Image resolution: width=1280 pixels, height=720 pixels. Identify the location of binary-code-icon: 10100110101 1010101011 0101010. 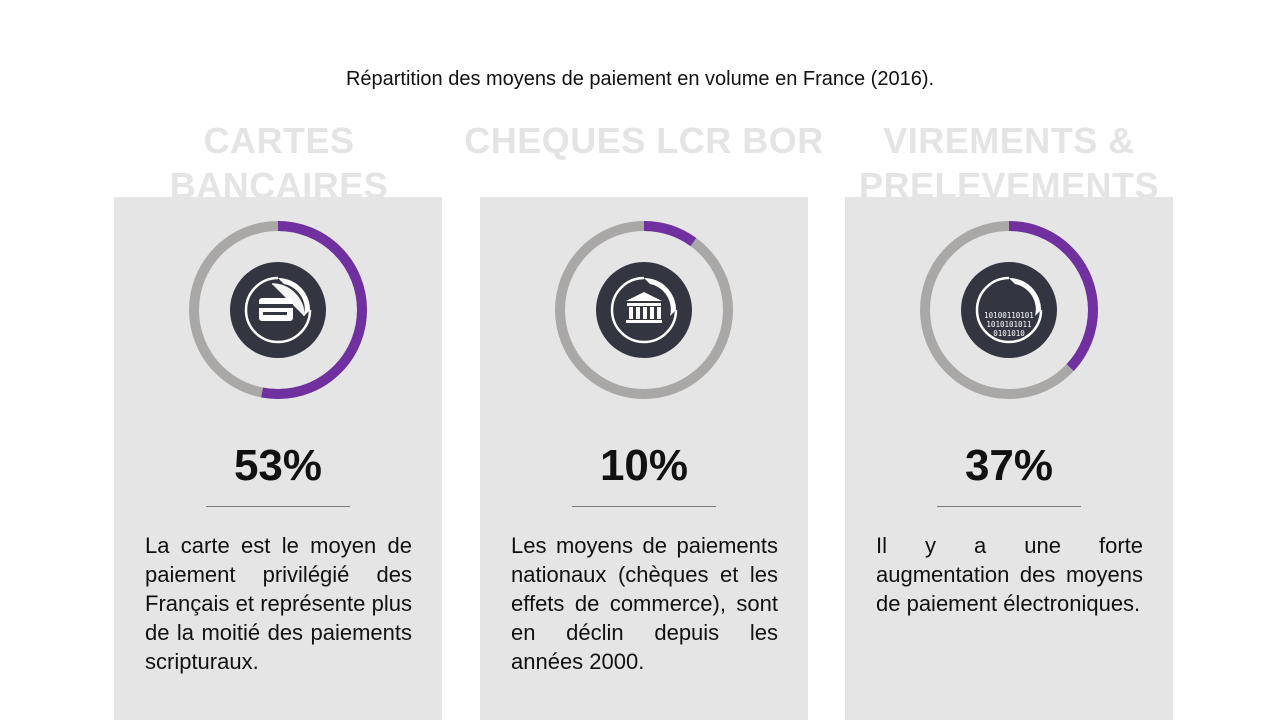
(1009, 310).